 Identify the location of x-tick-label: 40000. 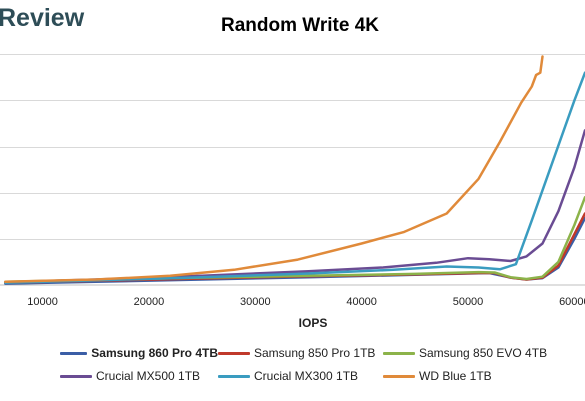
(361, 302).